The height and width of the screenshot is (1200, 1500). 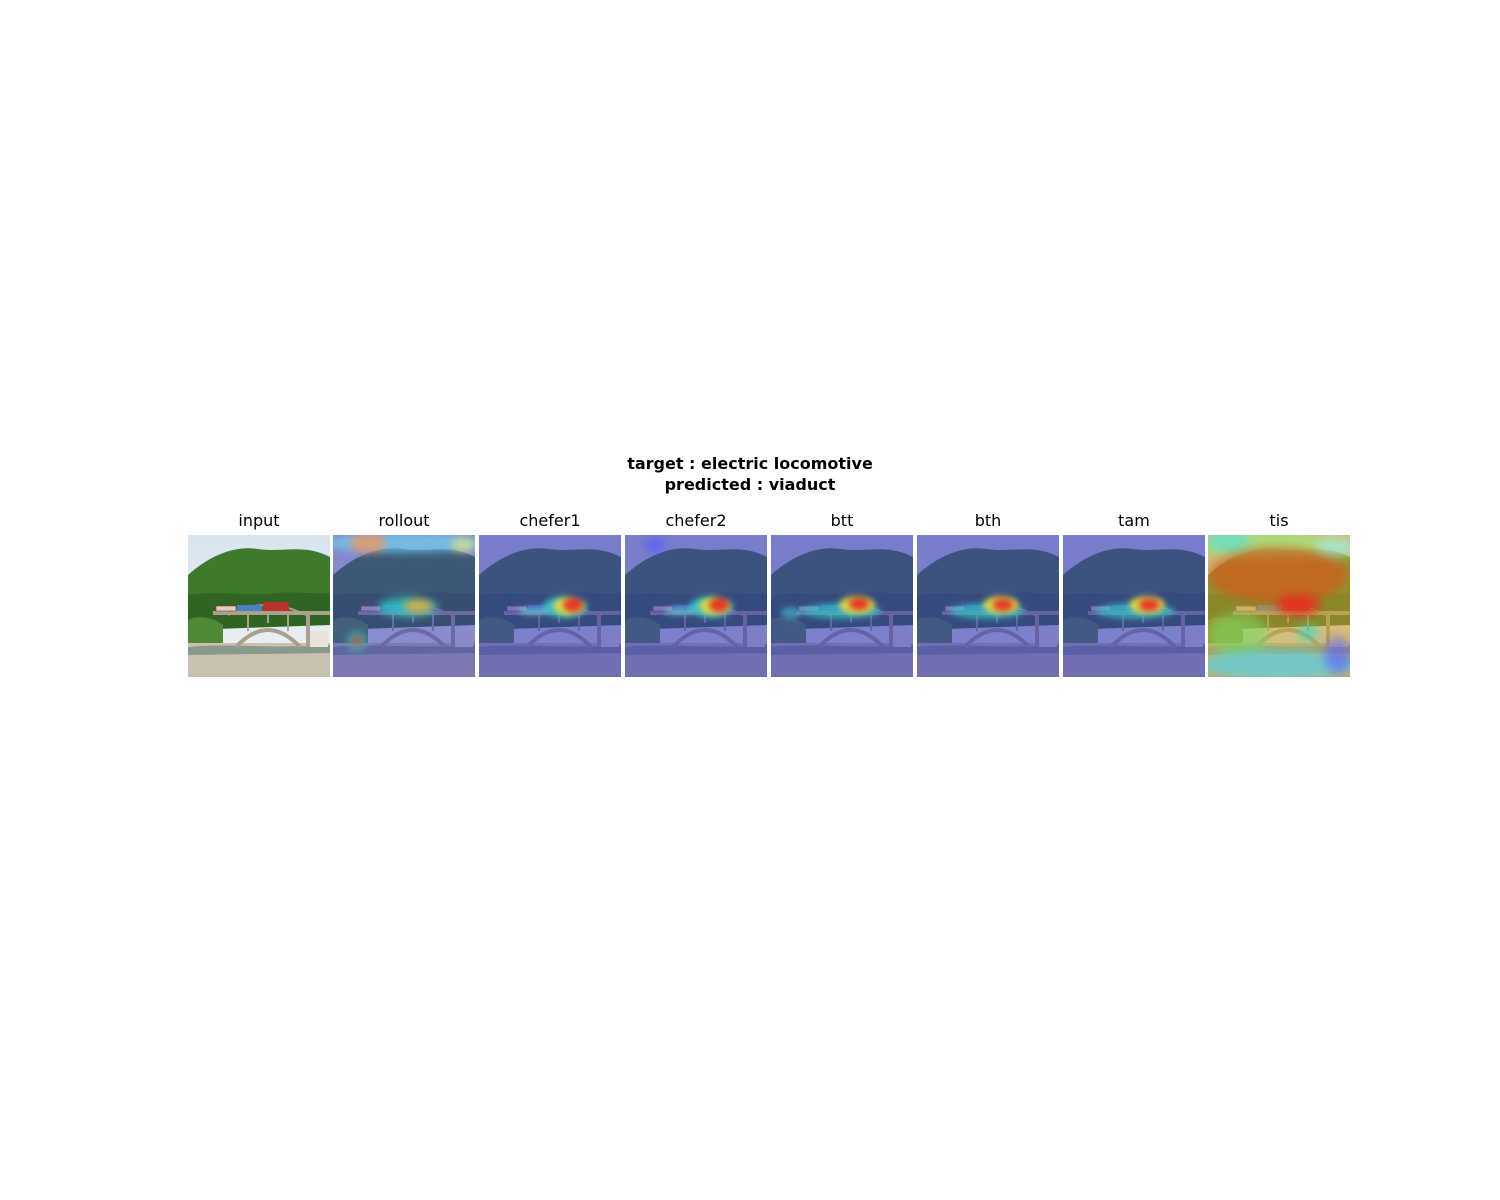 I want to click on panel-title-tam: tam, so click(x=1134, y=520).